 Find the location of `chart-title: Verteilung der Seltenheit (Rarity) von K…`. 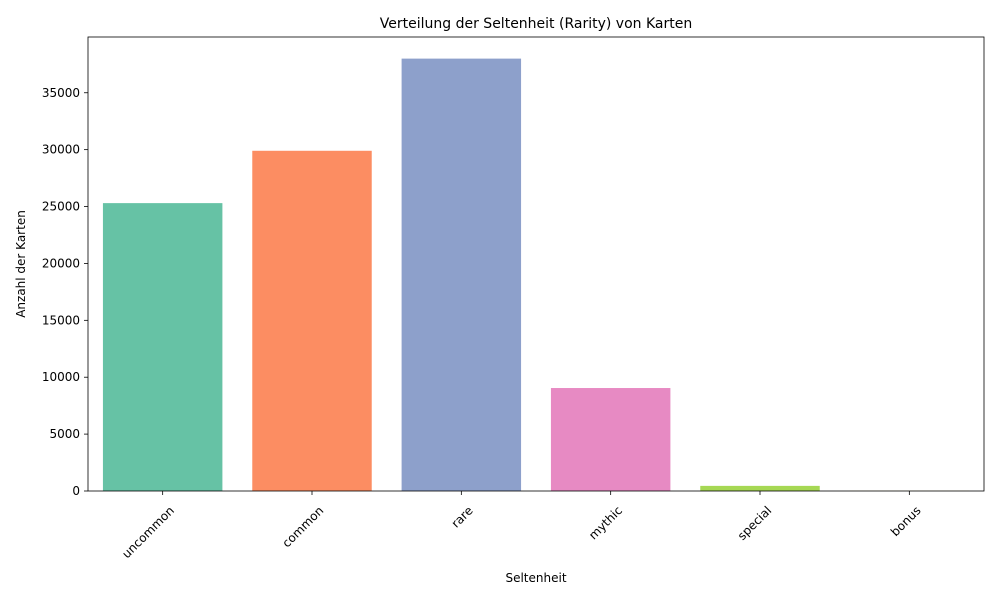

chart-title: Verteilung der Seltenheit (Rarity) von K… is located at coordinates (536, 24).